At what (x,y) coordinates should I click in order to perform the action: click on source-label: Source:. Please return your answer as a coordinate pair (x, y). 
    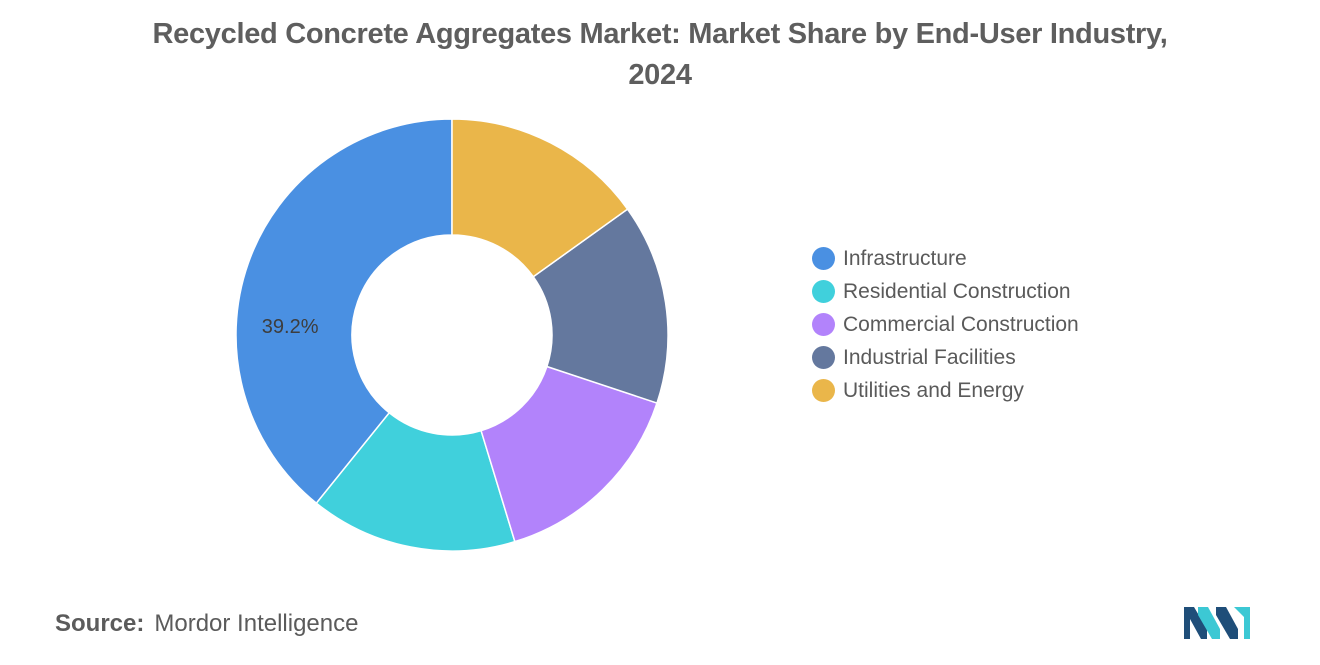
    Looking at the image, I should click on (100, 623).